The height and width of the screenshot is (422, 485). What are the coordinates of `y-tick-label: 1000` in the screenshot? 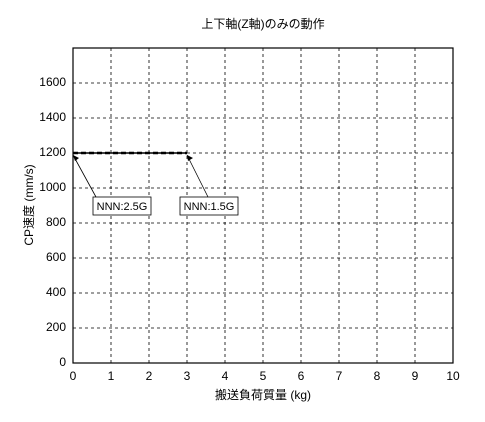 It's located at (52, 187).